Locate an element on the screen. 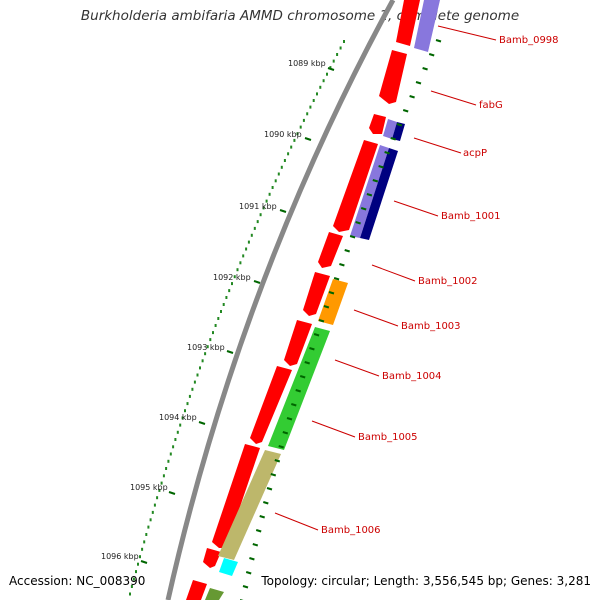 The image size is (600, 600). tick-1093: 1093 kbp is located at coordinates (210, 348).